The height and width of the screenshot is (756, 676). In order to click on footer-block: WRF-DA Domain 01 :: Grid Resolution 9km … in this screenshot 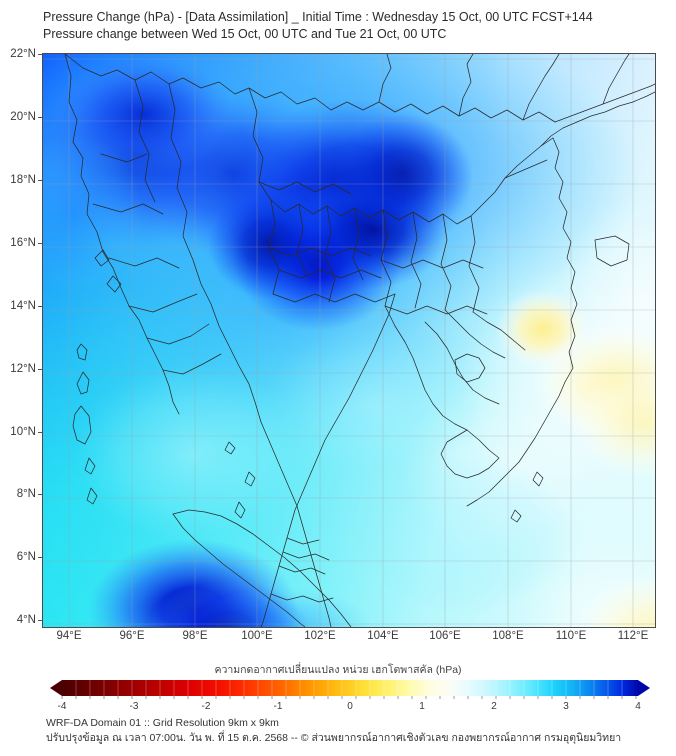, I will do `click(356, 731)`.